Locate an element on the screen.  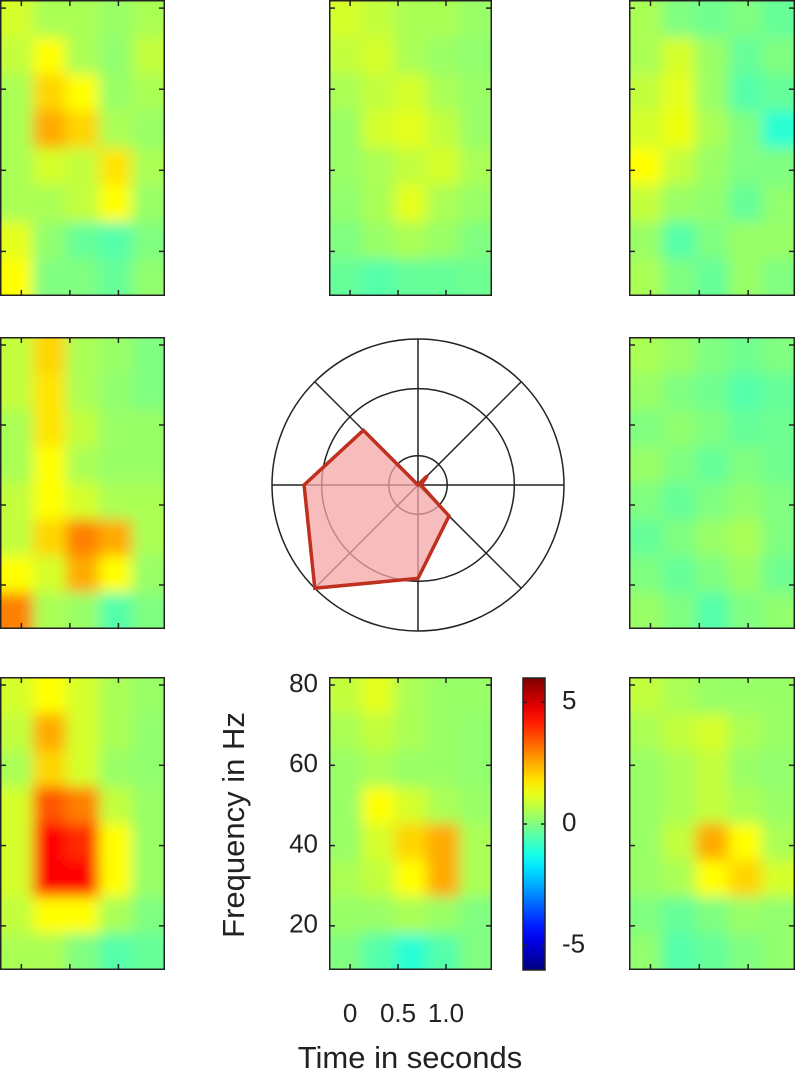
colorbar-tick-label: -5 is located at coordinates (573, 944).